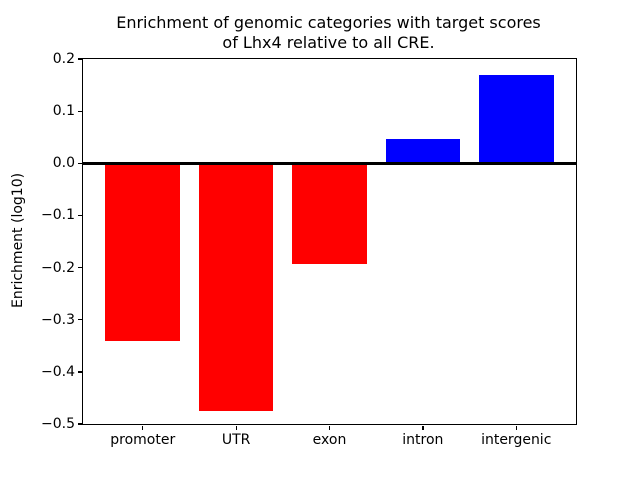  I want to click on y-tick-label: −0.1, so click(58, 215).